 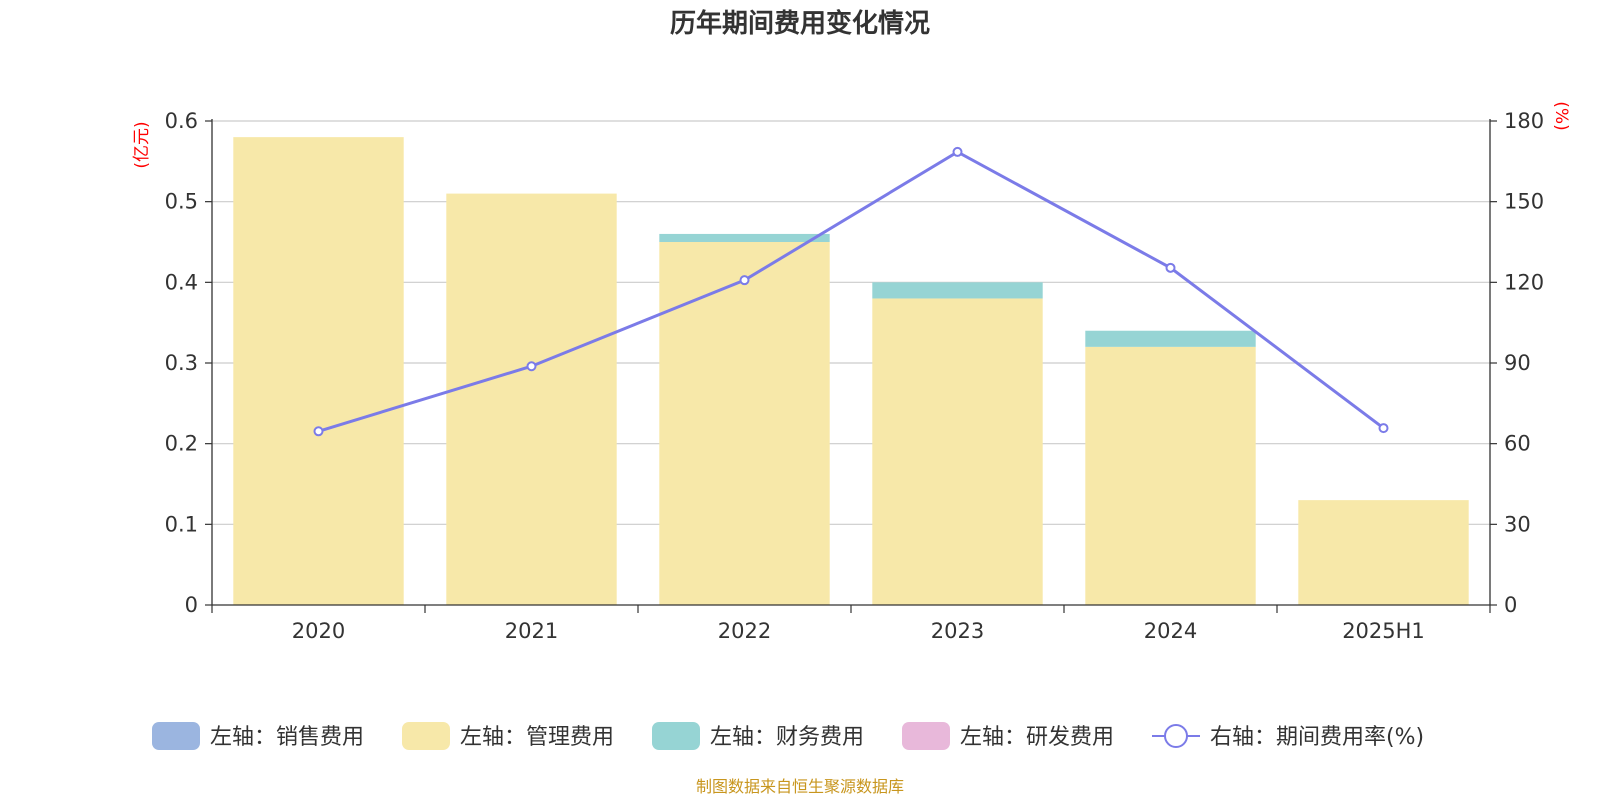 I want to click on legend-item: 右轴：期间费用率(%), so click(x=1288, y=737).